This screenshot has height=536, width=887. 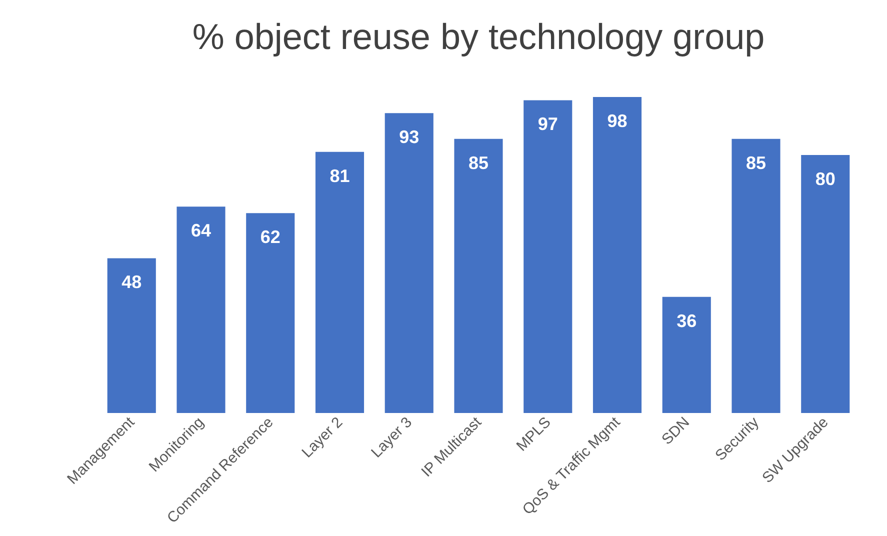 What do you see at coordinates (825, 179) in the screenshot?
I see `data-label: 80` at bounding box center [825, 179].